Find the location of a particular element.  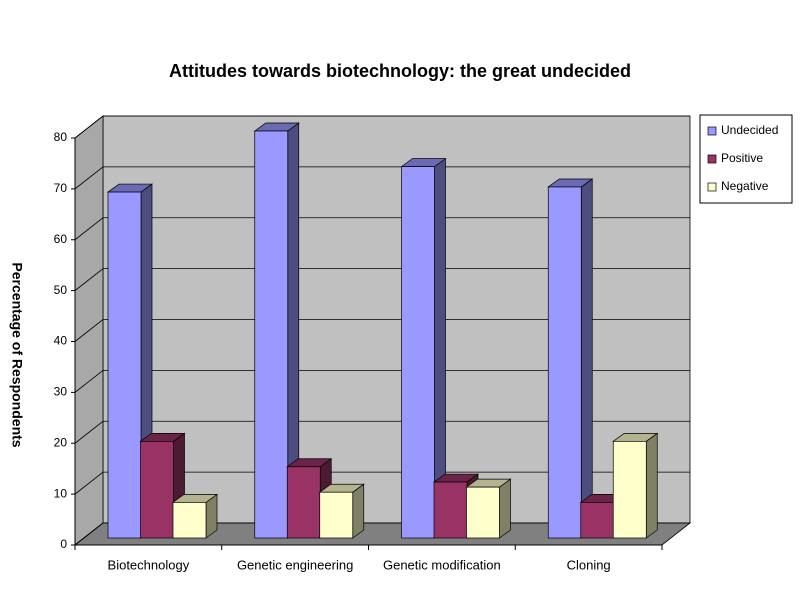

y-tick-label: 0 is located at coordinates (63, 544).